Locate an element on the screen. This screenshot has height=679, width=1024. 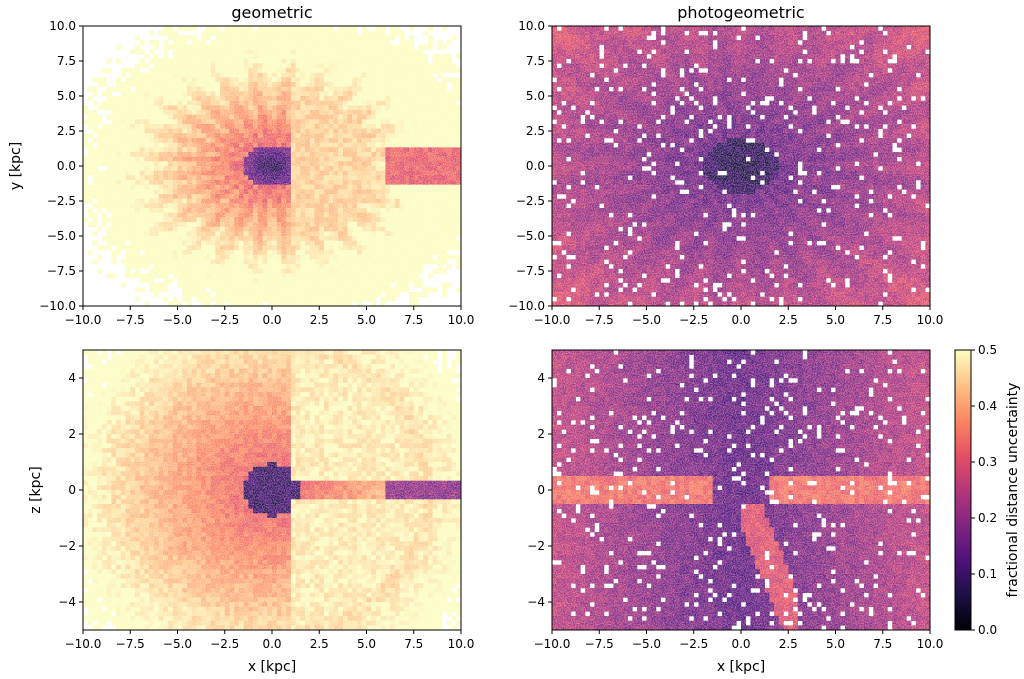
y-tick-label: −2.5 is located at coordinates (61, 201).